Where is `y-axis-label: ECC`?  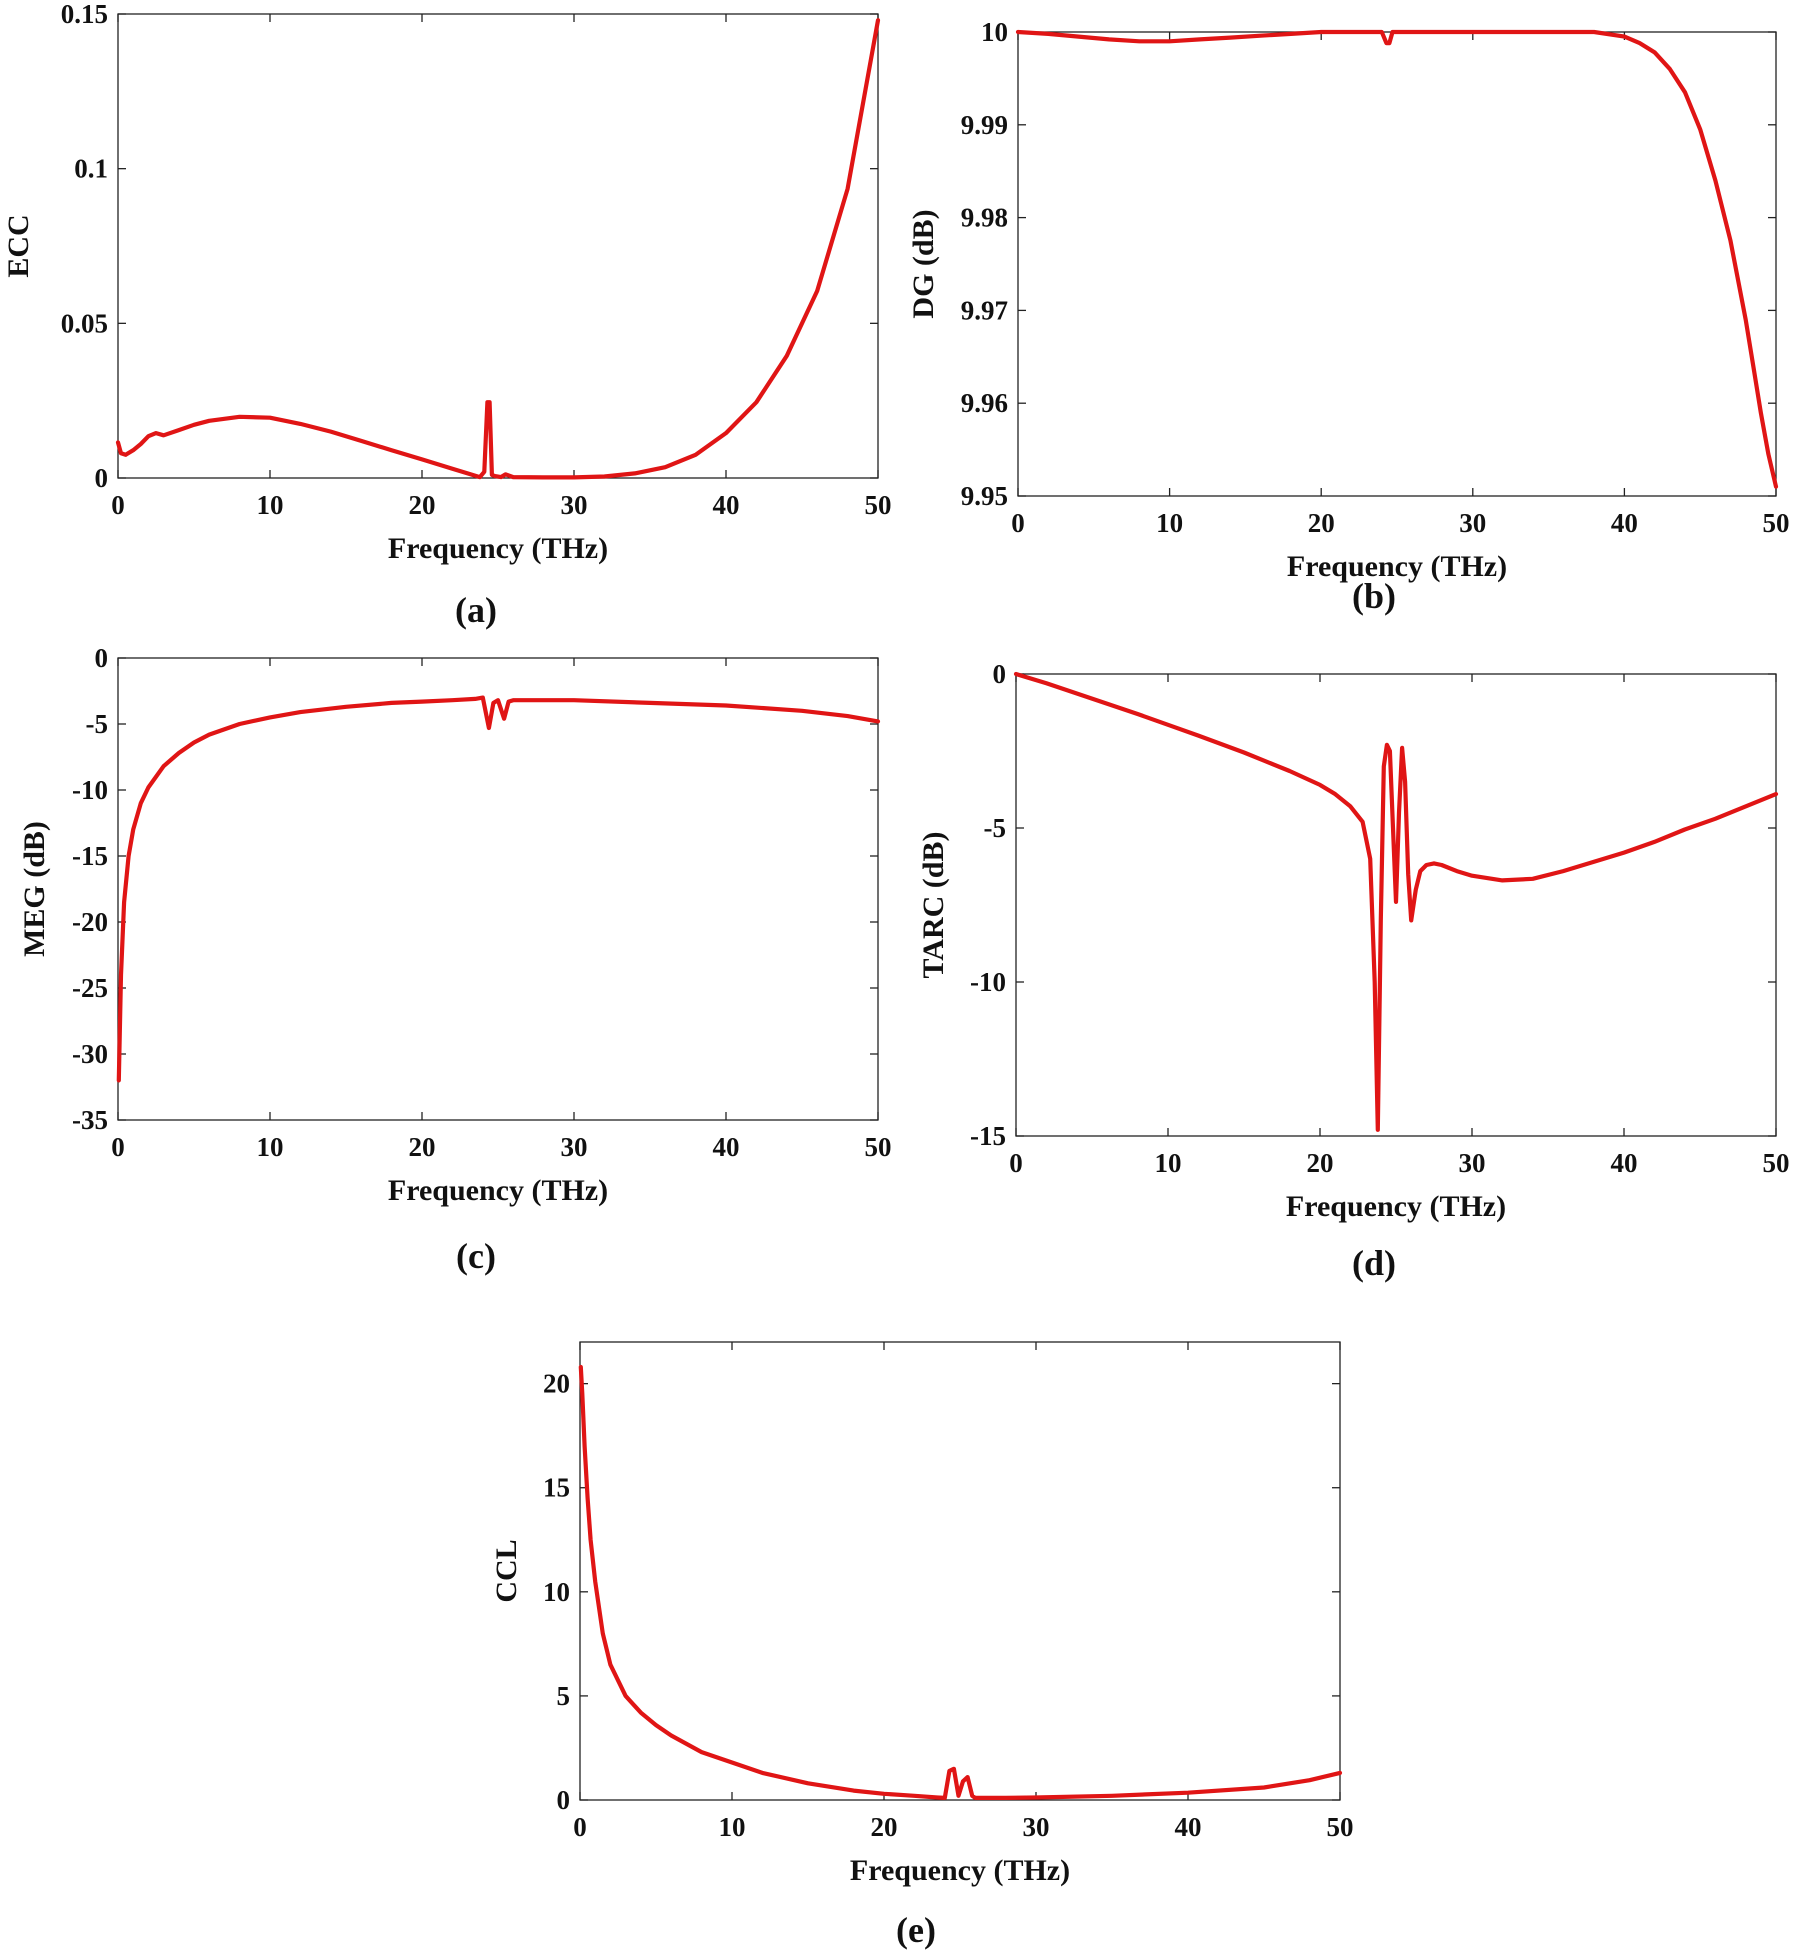 y-axis-label: ECC is located at coordinates (18, 245).